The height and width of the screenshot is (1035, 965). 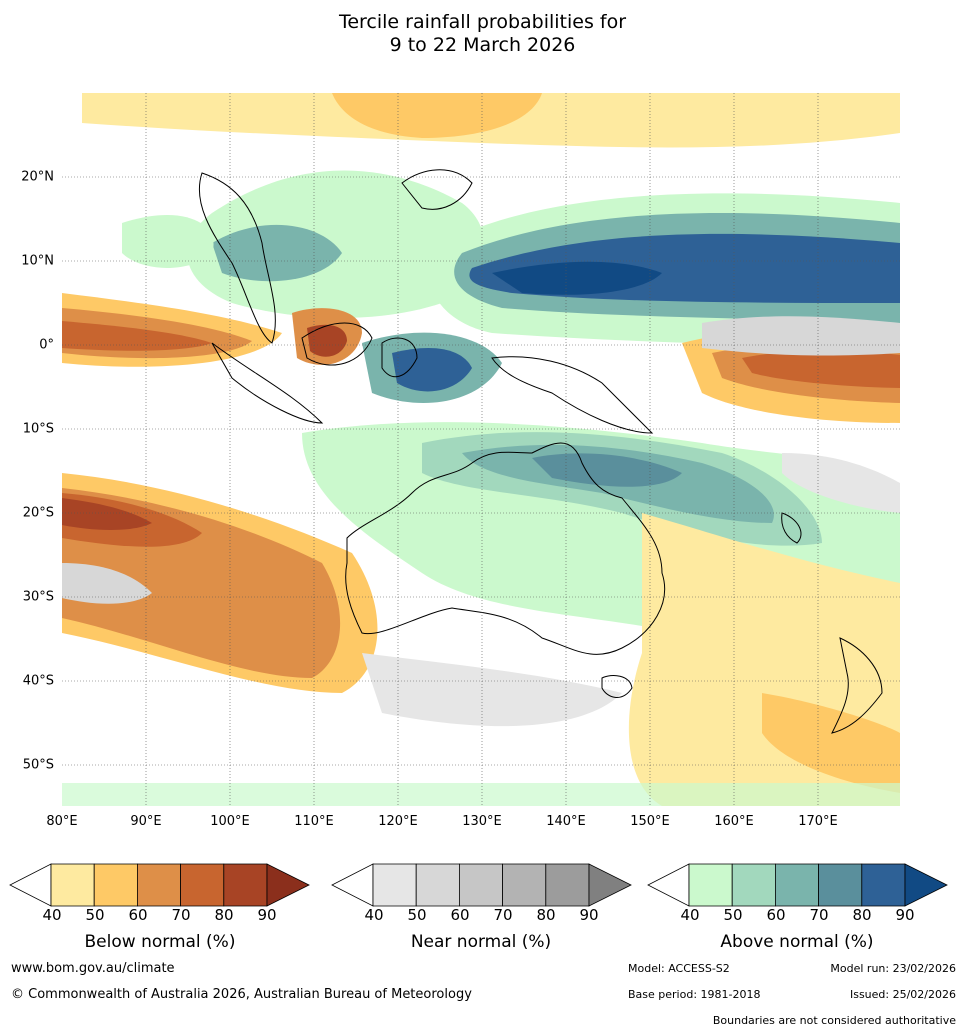 What do you see at coordinates (38, 597) in the screenshot?
I see `lat-label: 30°S` at bounding box center [38, 597].